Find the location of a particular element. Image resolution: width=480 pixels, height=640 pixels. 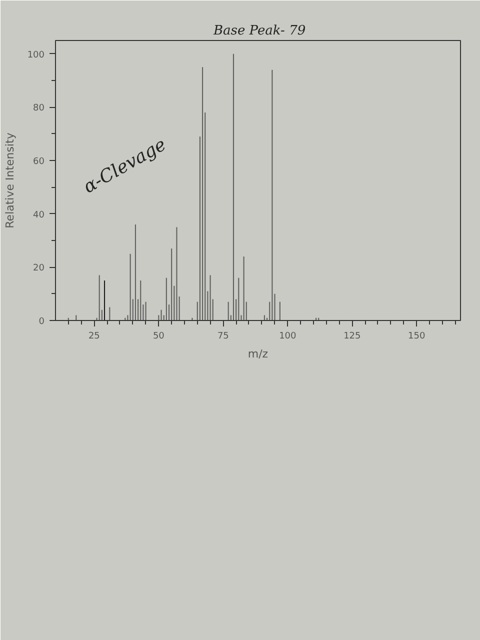

text: Base Peak- 79 is located at coordinates (259, 31).